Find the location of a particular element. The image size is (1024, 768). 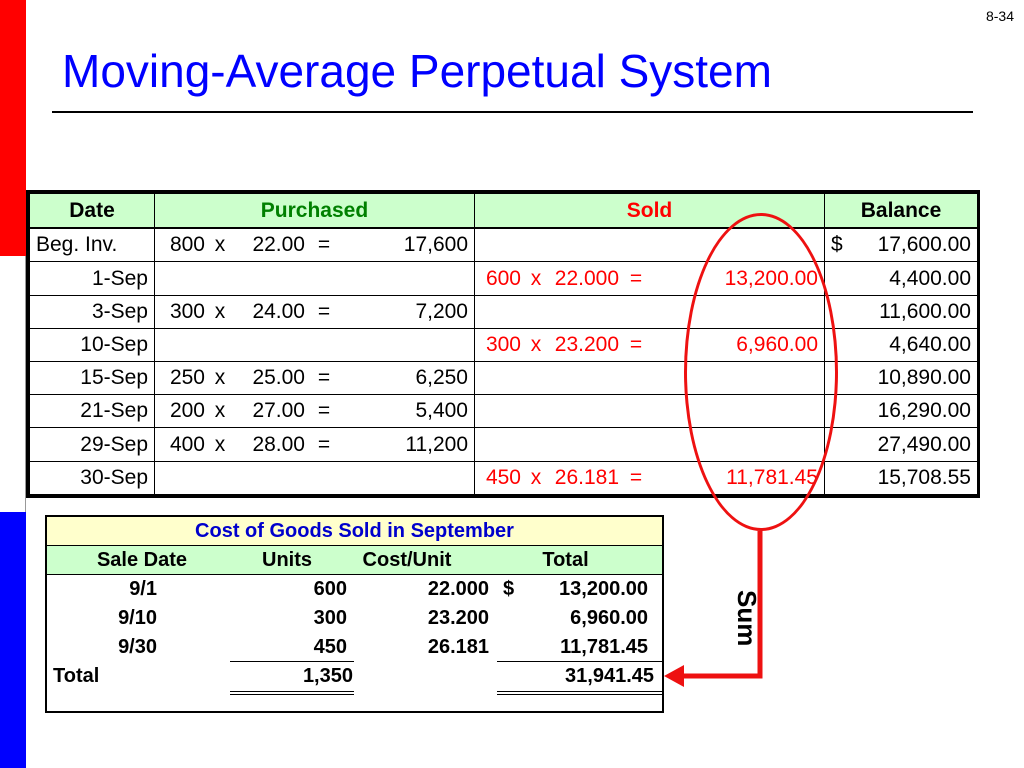

sold-units: 300 is located at coordinates (503, 344).